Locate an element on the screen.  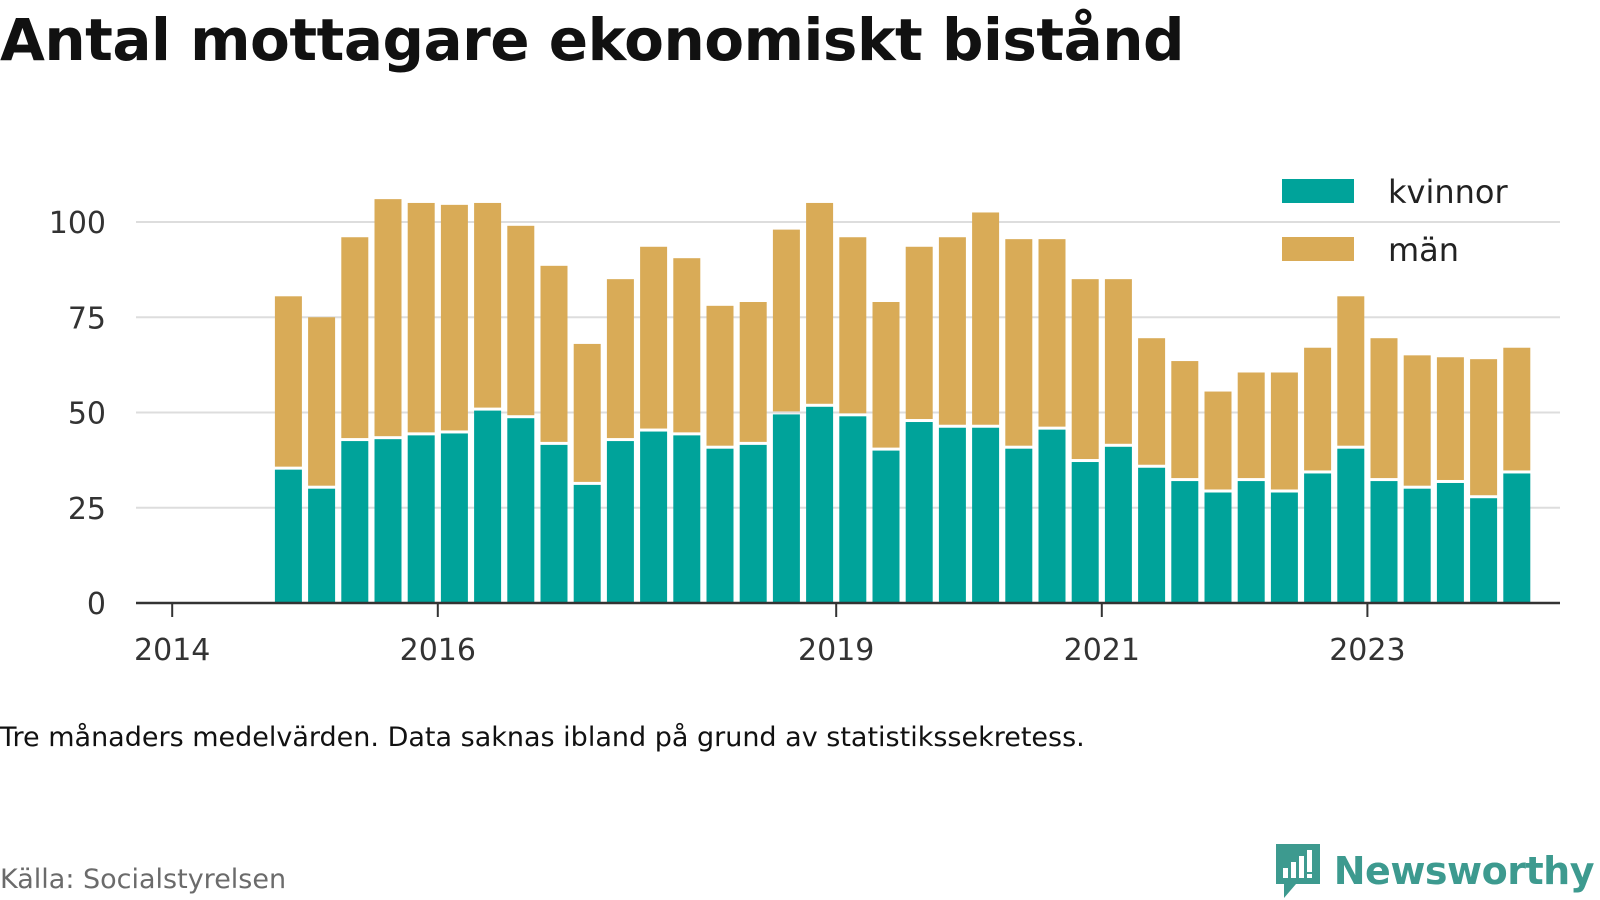
x-tick-label: 2016 is located at coordinates (438, 650).